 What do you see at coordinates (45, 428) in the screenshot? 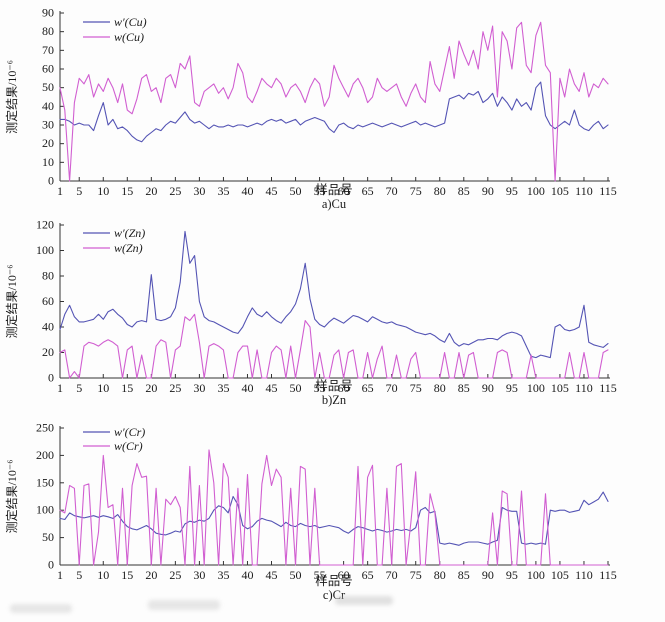
I see `y-tick-label: 250` at bounding box center [45, 428].